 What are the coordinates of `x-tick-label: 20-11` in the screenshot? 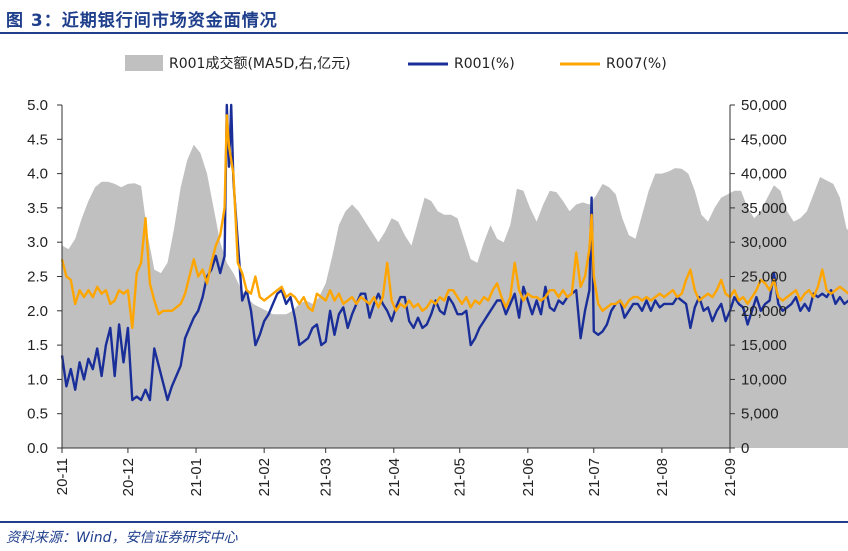 It's located at (62, 476).